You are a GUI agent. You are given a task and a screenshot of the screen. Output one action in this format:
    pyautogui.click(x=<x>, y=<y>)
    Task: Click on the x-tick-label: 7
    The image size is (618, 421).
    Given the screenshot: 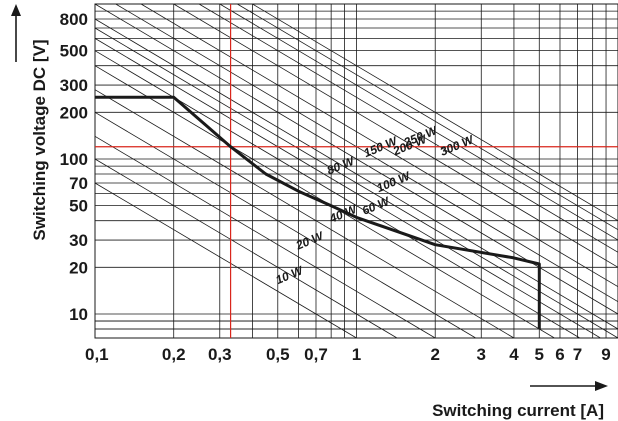 What is the action you would take?
    pyautogui.click(x=577, y=354)
    